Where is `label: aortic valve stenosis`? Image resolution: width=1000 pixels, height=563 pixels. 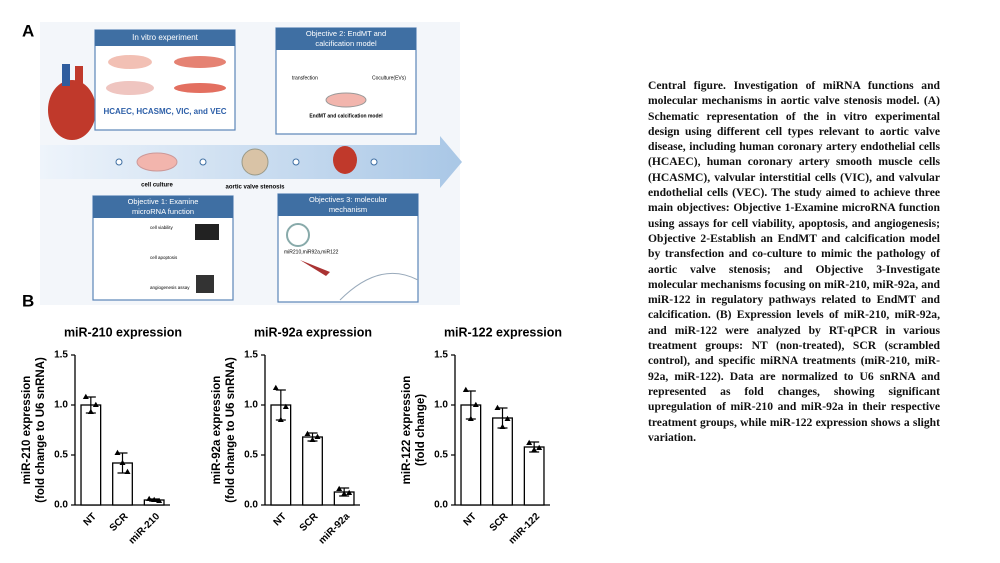
label: aortic valve stenosis is located at coordinates (255, 188).